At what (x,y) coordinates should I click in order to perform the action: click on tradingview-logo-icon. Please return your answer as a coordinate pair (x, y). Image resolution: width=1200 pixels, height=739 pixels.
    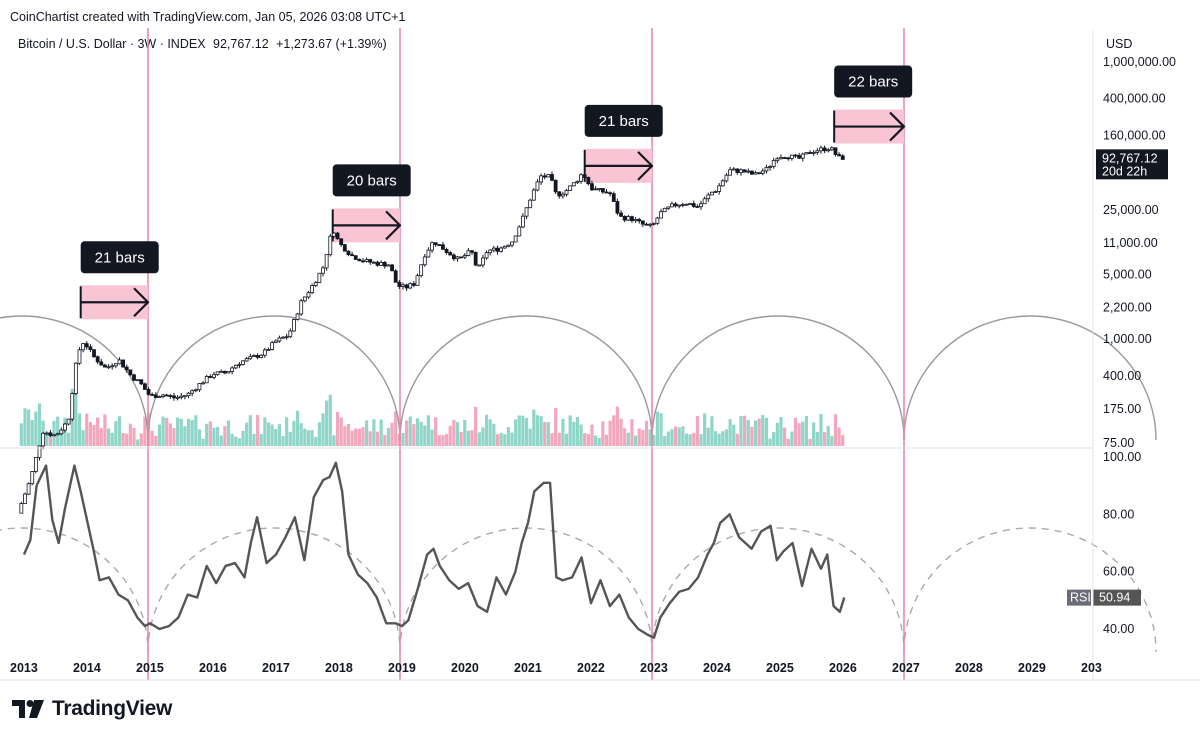
    Looking at the image, I should click on (28, 709).